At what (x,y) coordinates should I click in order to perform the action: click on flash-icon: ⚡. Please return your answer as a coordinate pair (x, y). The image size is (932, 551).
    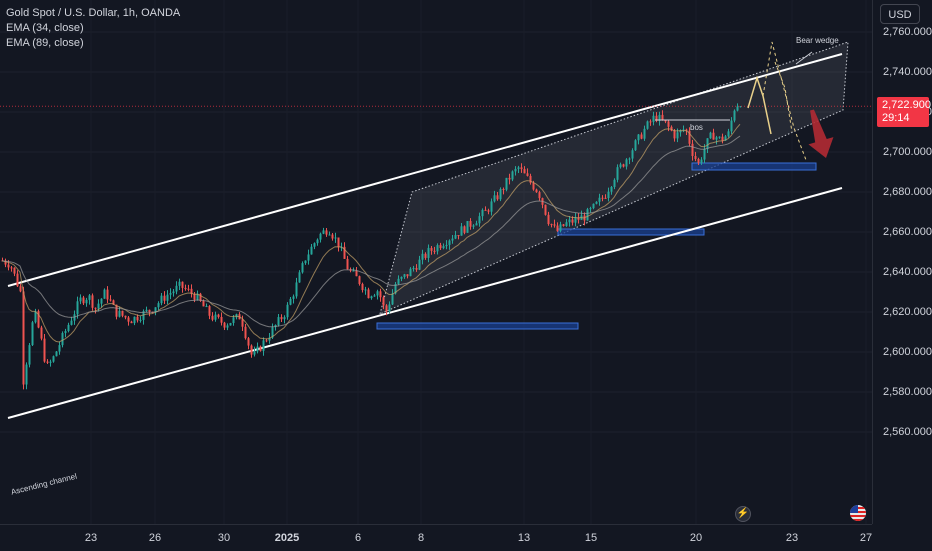
    Looking at the image, I should click on (743, 514).